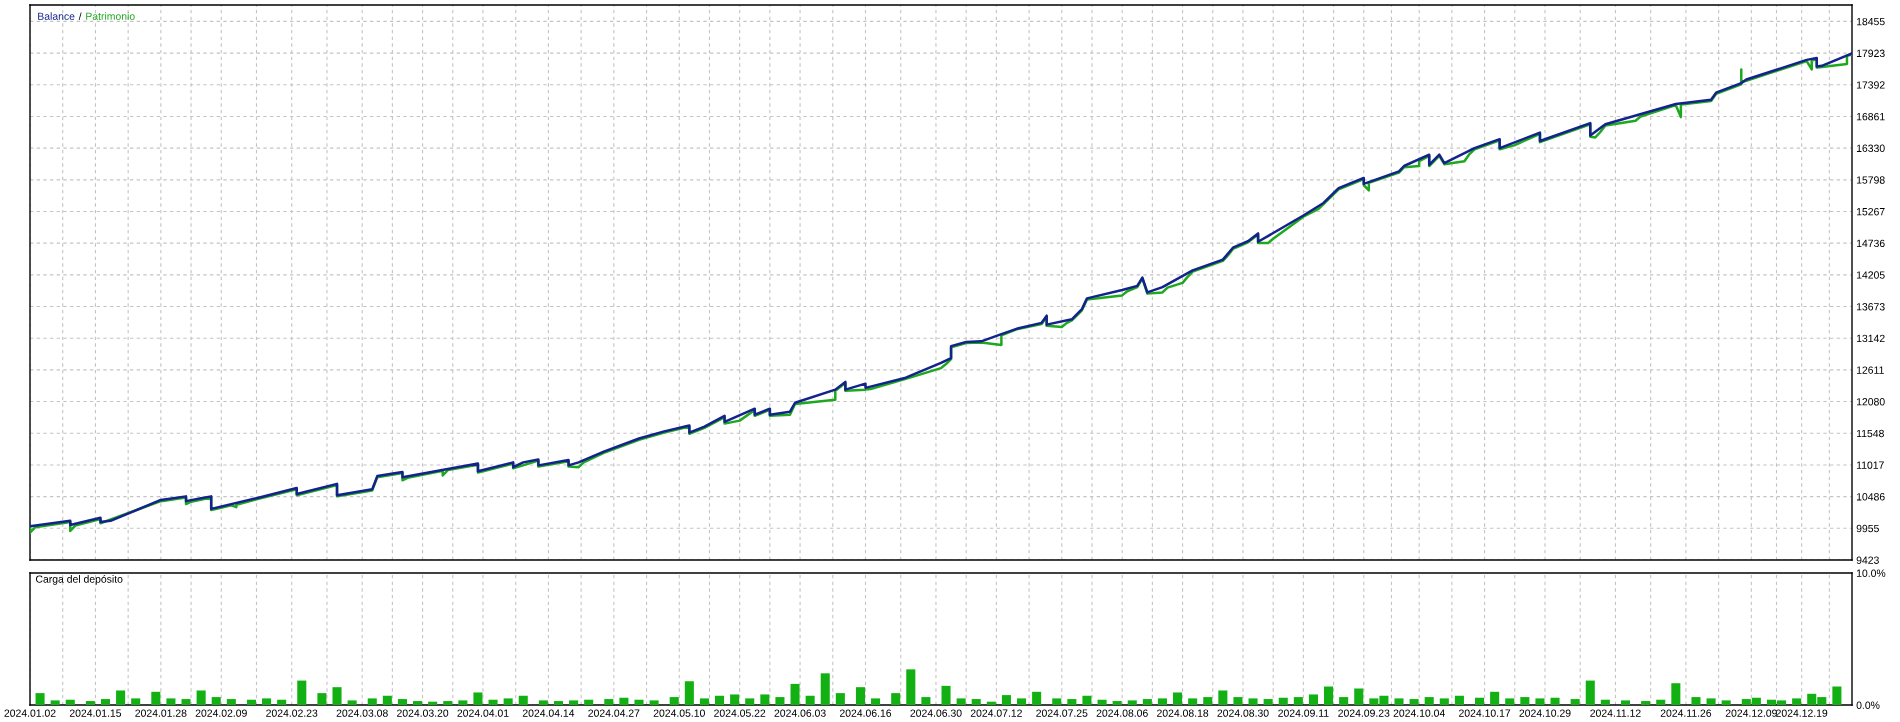 The height and width of the screenshot is (722, 1900). What do you see at coordinates (1870, 180) in the screenshot?
I see `y-tick-label: 15798` at bounding box center [1870, 180].